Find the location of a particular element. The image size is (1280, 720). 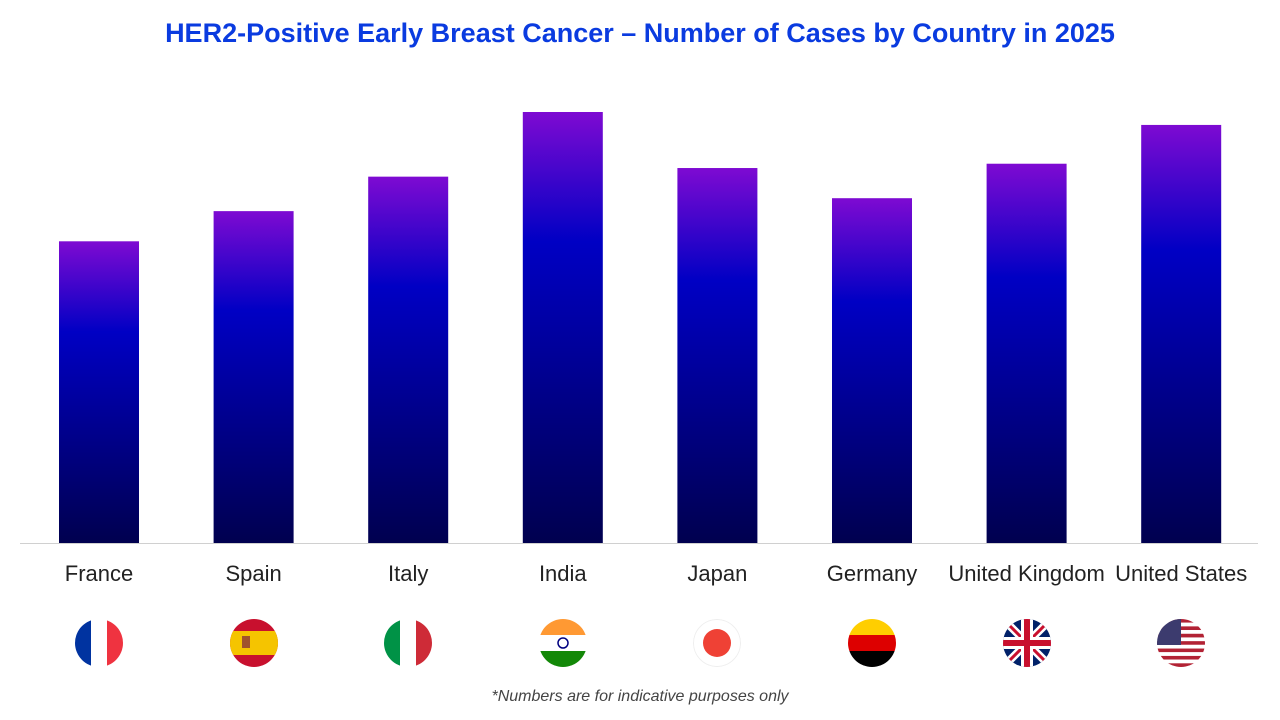

flag-united-kingdom-icon is located at coordinates (1026, 643).